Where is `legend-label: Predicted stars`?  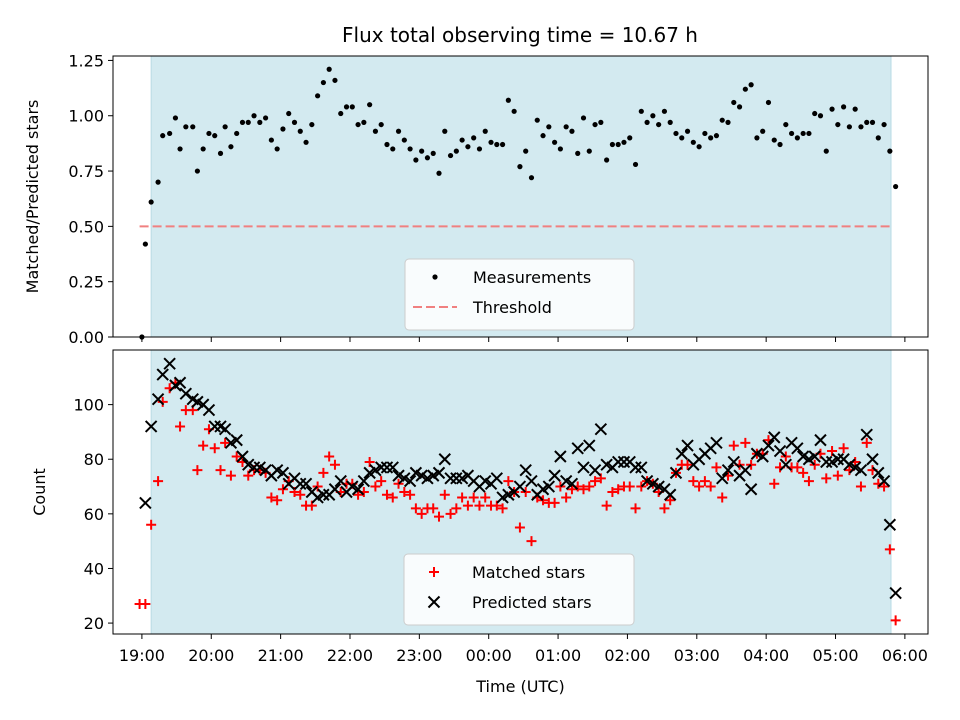 legend-label: Predicted stars is located at coordinates (532, 602).